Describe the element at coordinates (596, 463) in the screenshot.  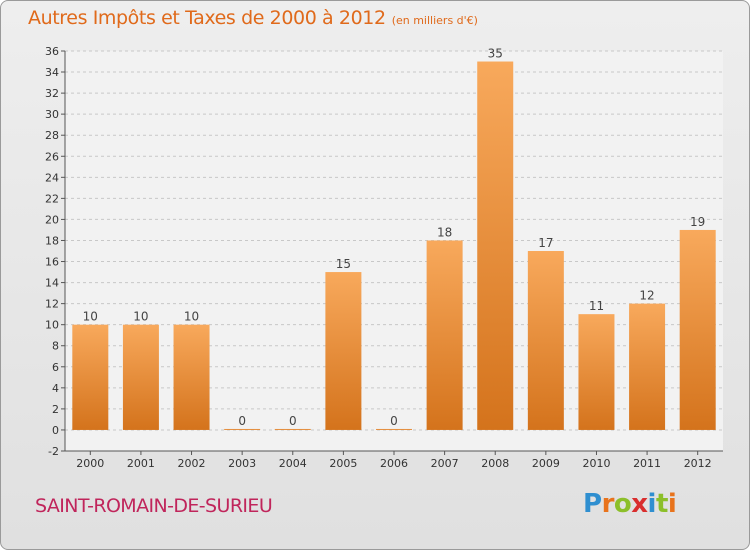
I see `x-tick-label: 2010` at that location.